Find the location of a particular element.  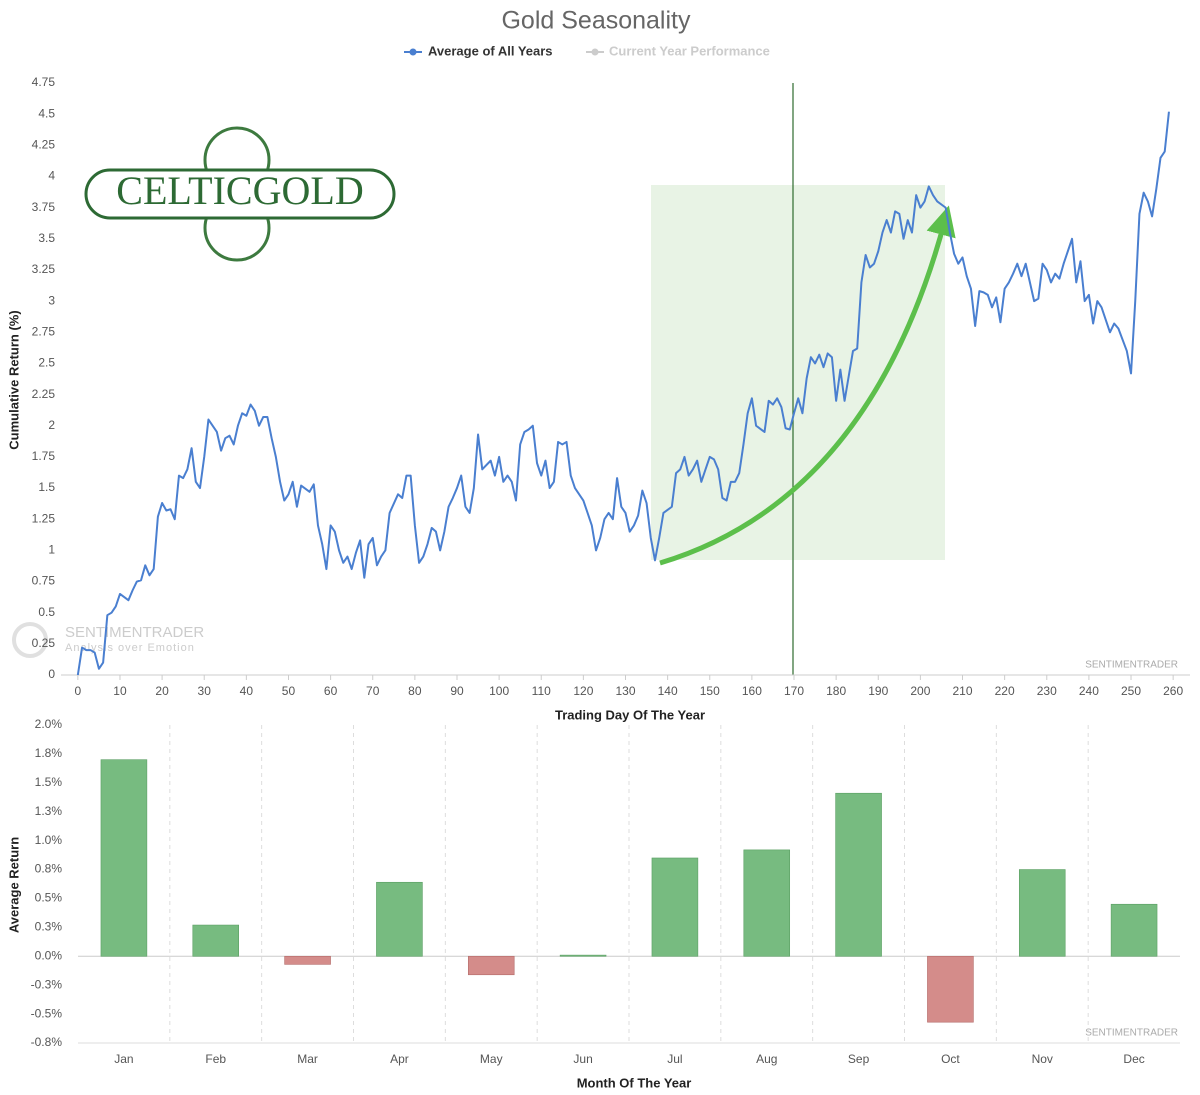

y-tick-label: 0.0% is located at coordinates (49, 955).